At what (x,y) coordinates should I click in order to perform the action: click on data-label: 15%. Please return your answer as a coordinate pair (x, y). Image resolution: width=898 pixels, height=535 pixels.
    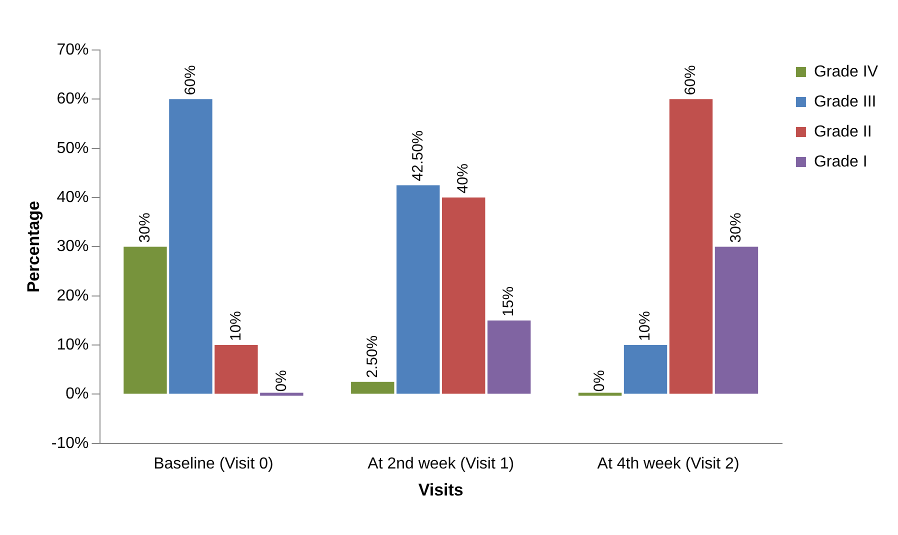
    Looking at the image, I should click on (509, 301).